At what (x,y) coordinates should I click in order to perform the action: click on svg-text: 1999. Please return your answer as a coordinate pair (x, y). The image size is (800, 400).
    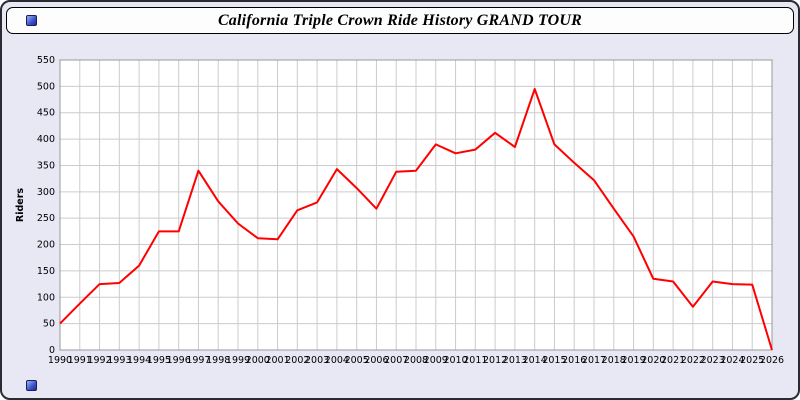
    Looking at the image, I should click on (238, 360).